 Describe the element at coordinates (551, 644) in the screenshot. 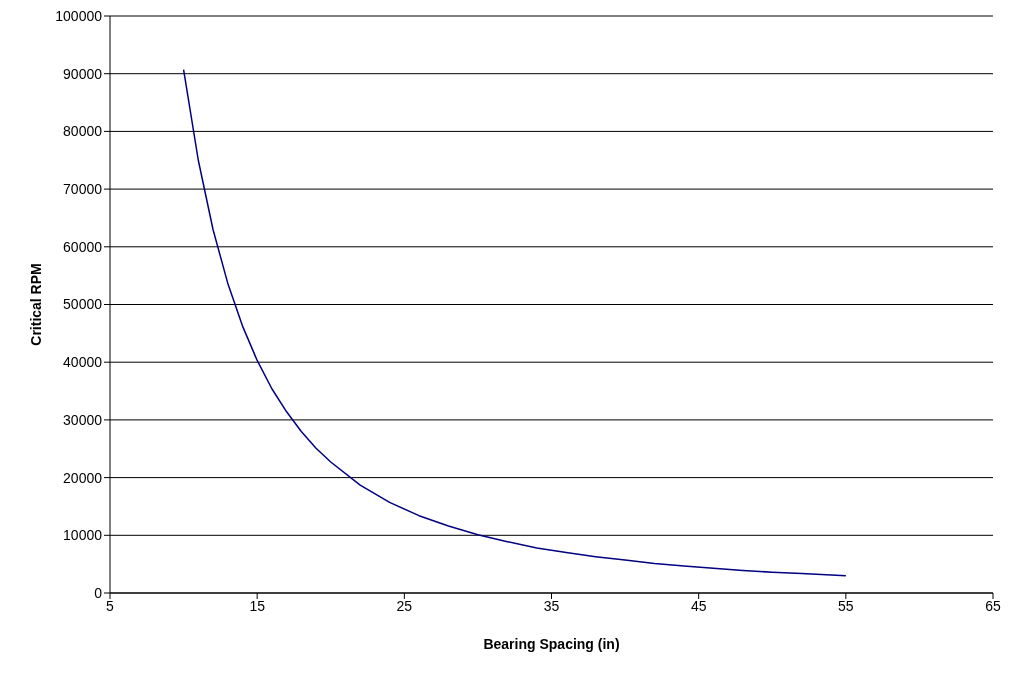

I see `x-axis-title: Bearing Spacing (in)` at that location.